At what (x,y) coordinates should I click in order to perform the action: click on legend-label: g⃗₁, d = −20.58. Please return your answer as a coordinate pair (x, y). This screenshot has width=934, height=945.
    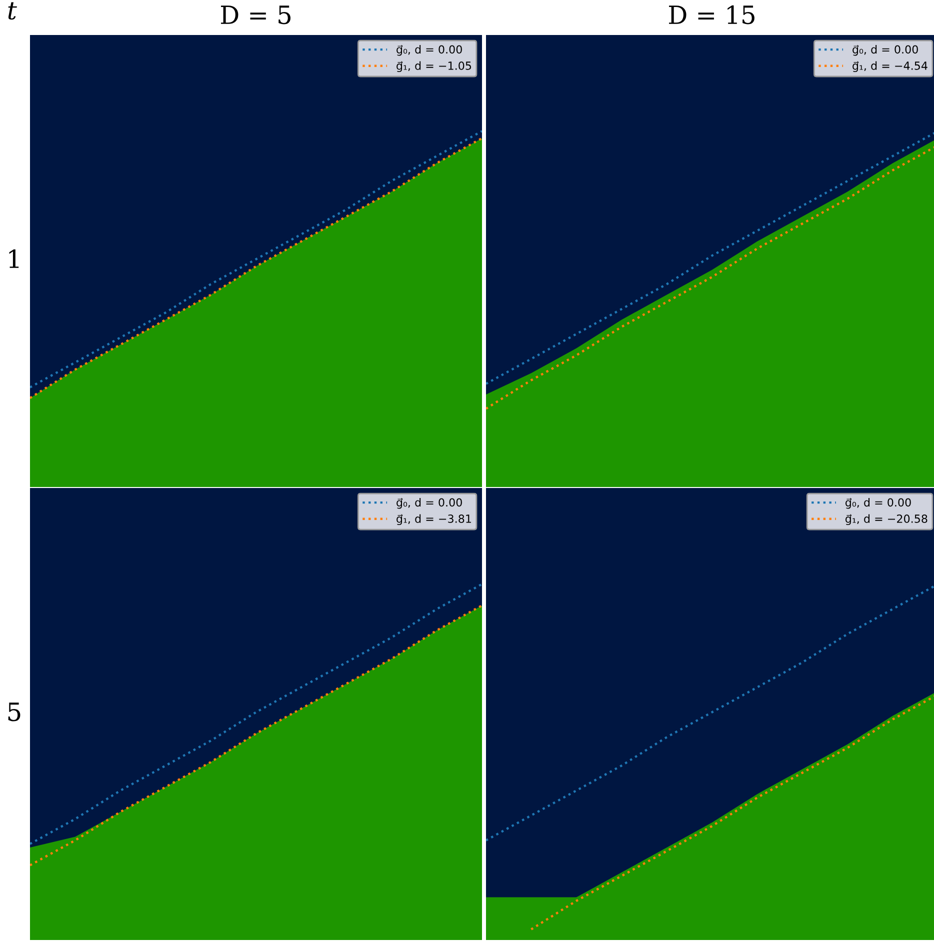
    Looking at the image, I should click on (886, 520).